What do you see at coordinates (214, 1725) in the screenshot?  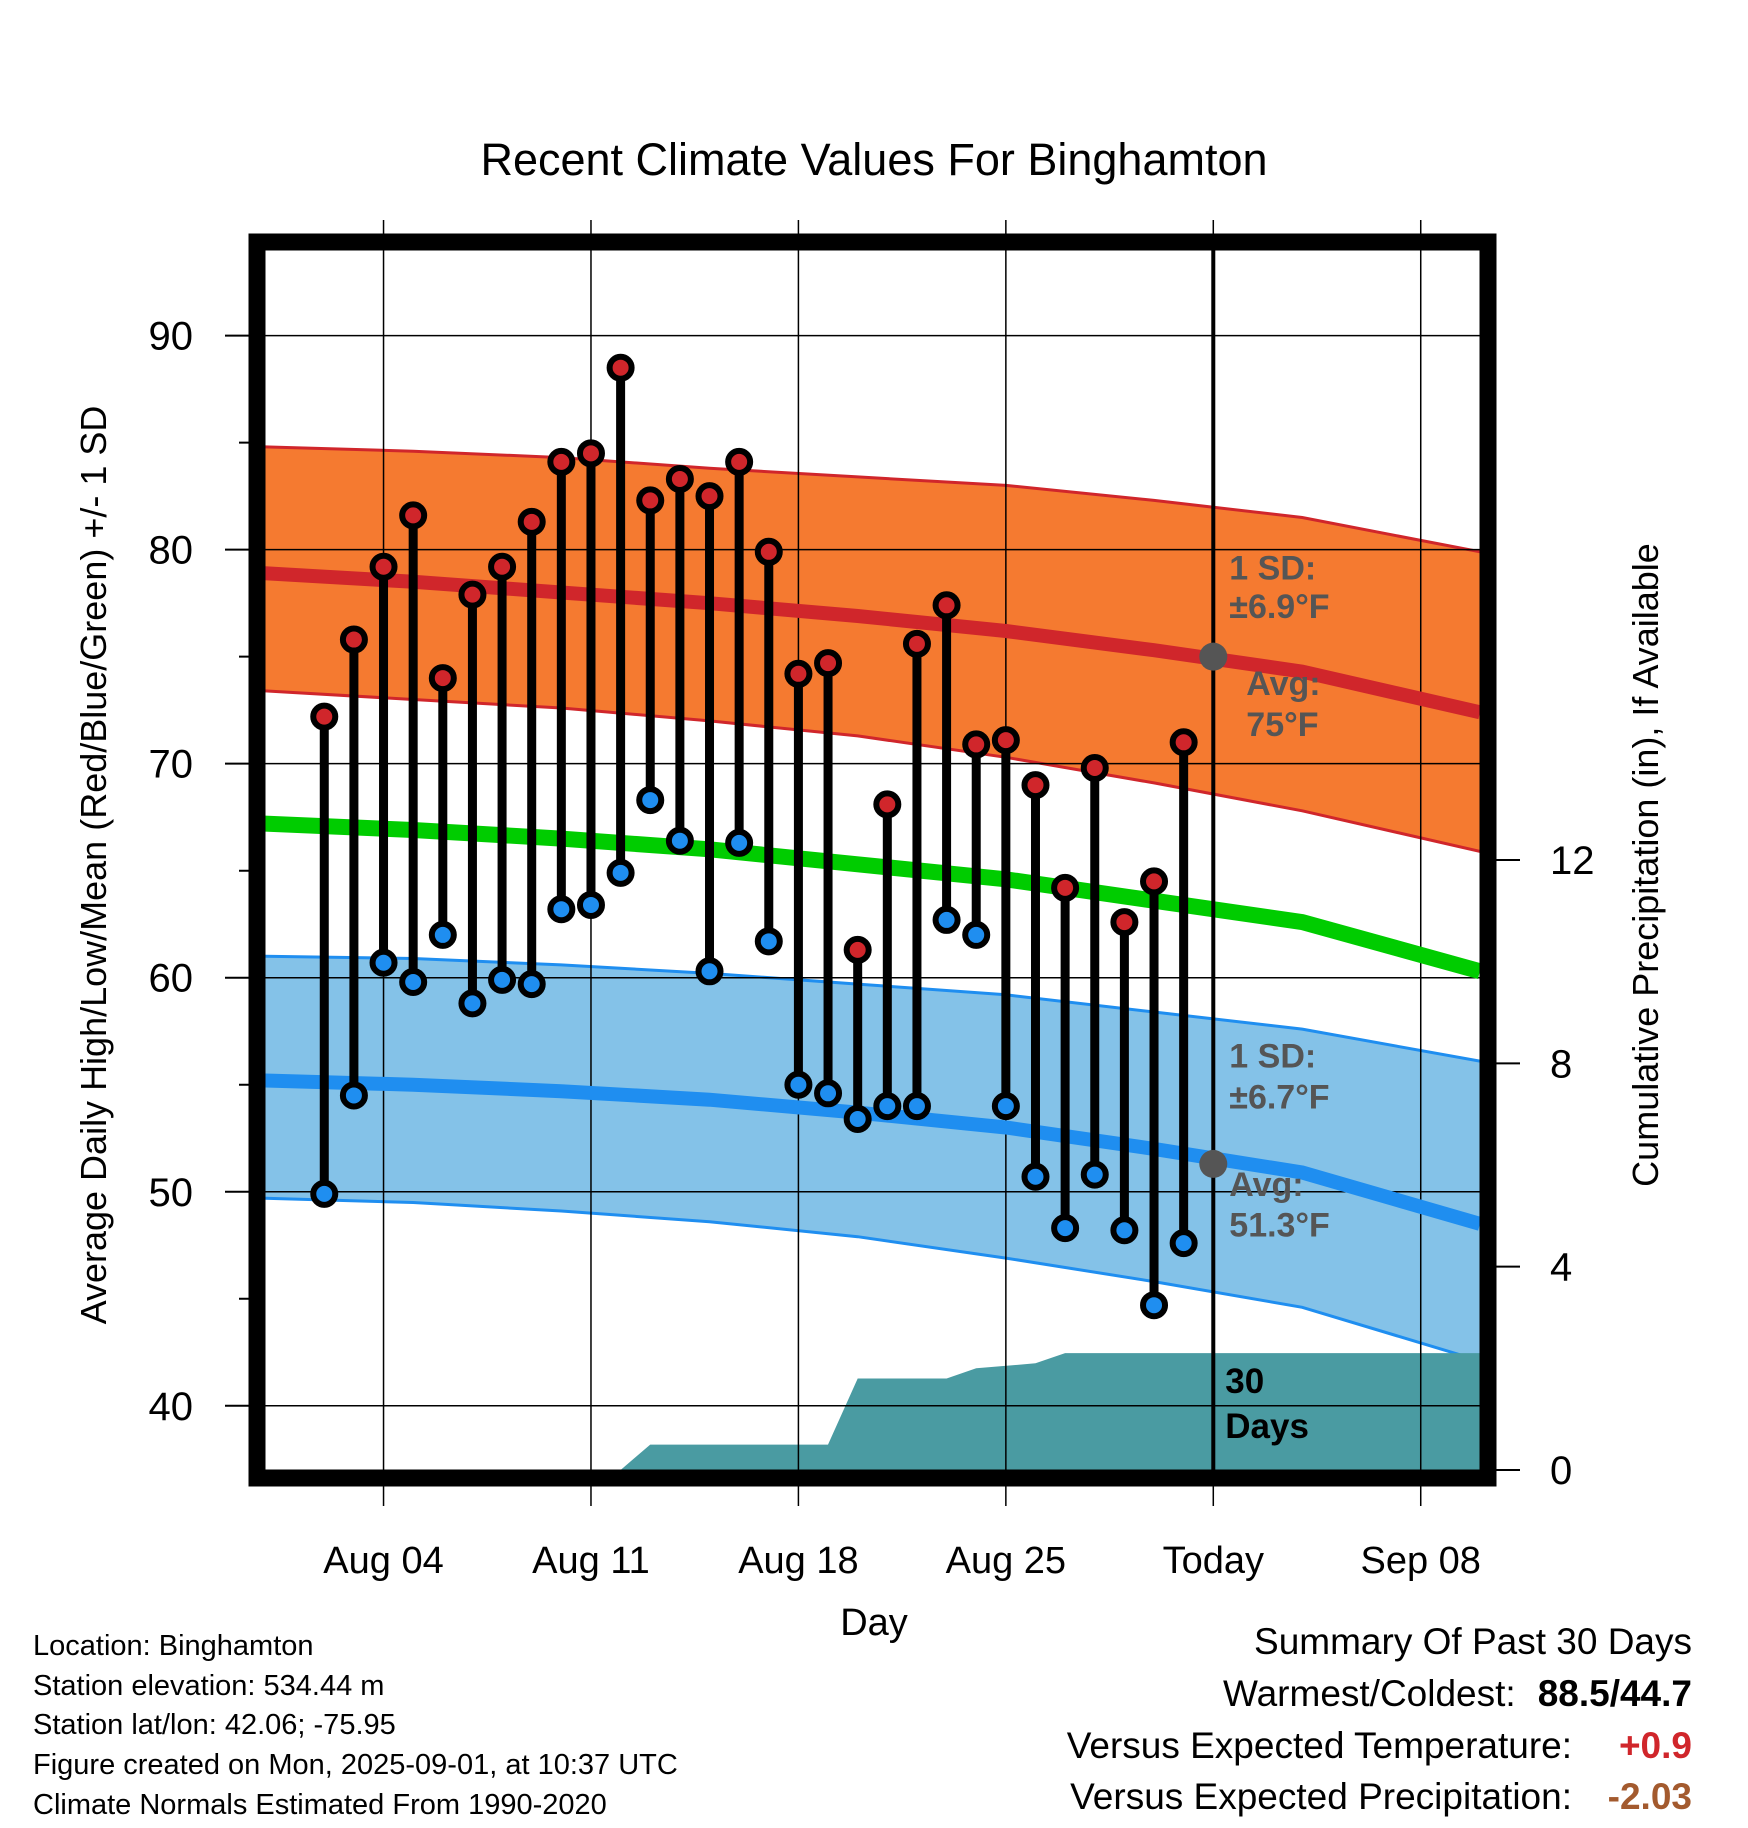 I see `info-latlon: Station lat/lon: 42.06; -75.95` at bounding box center [214, 1725].